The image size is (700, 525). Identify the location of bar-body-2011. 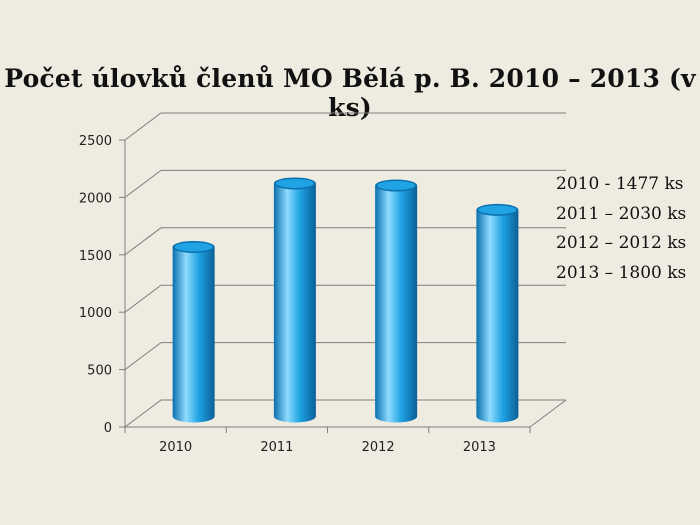
(294, 303).